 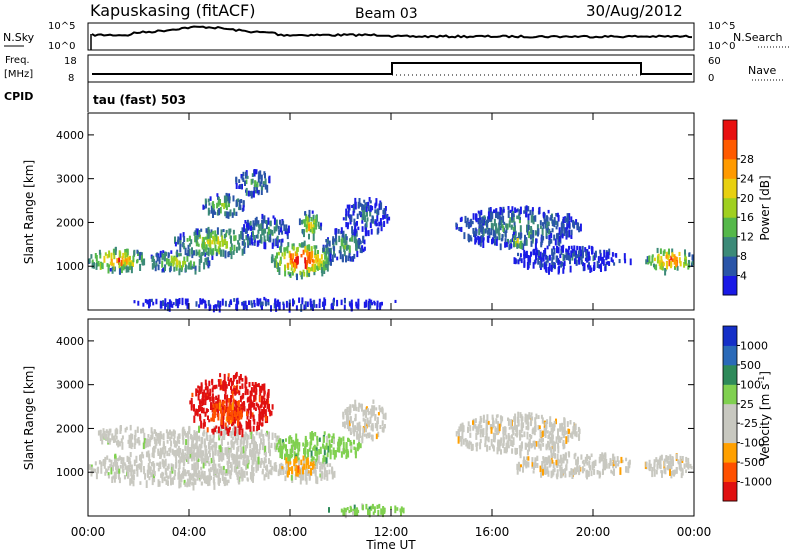 I want to click on time-tick-label: 12:00, so click(x=391, y=532).